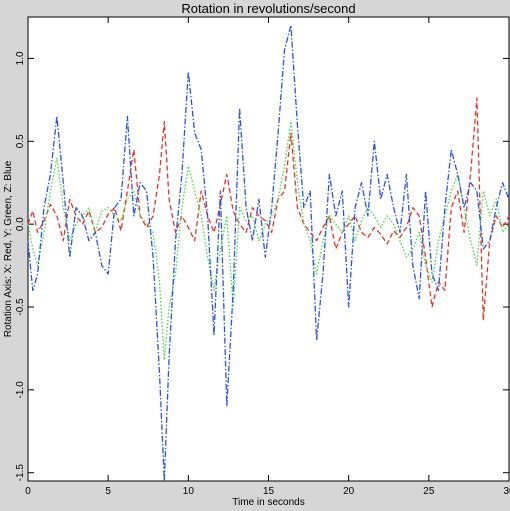  What do you see at coordinates (20, 224) in the screenshot?
I see `y-tick-label: 0.0` at bounding box center [20, 224].